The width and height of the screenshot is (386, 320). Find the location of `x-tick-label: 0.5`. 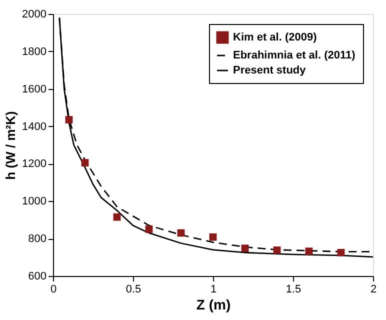

x-tick-label: 0.5 is located at coordinates (134, 290).